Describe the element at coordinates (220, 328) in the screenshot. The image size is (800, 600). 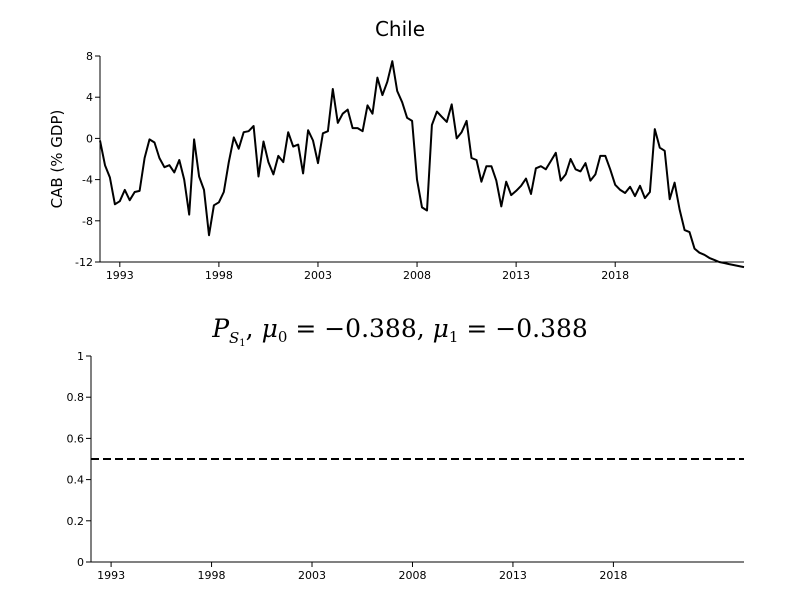
I see `title-p: P` at that location.